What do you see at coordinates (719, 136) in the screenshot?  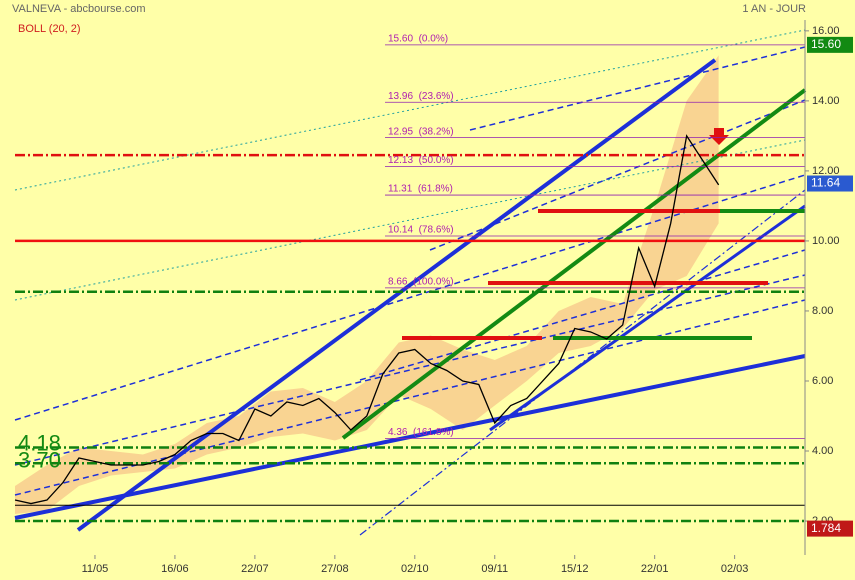 I see `sell-arrow` at bounding box center [719, 136].